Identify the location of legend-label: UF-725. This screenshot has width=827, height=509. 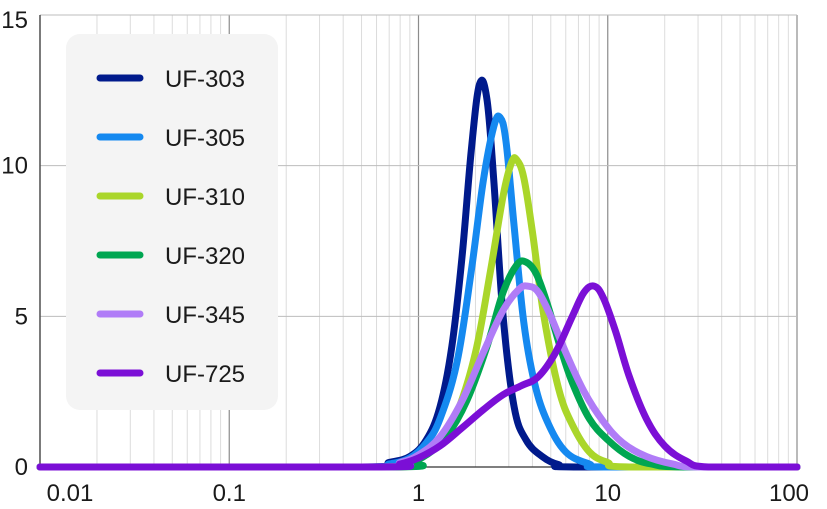
(205, 374).